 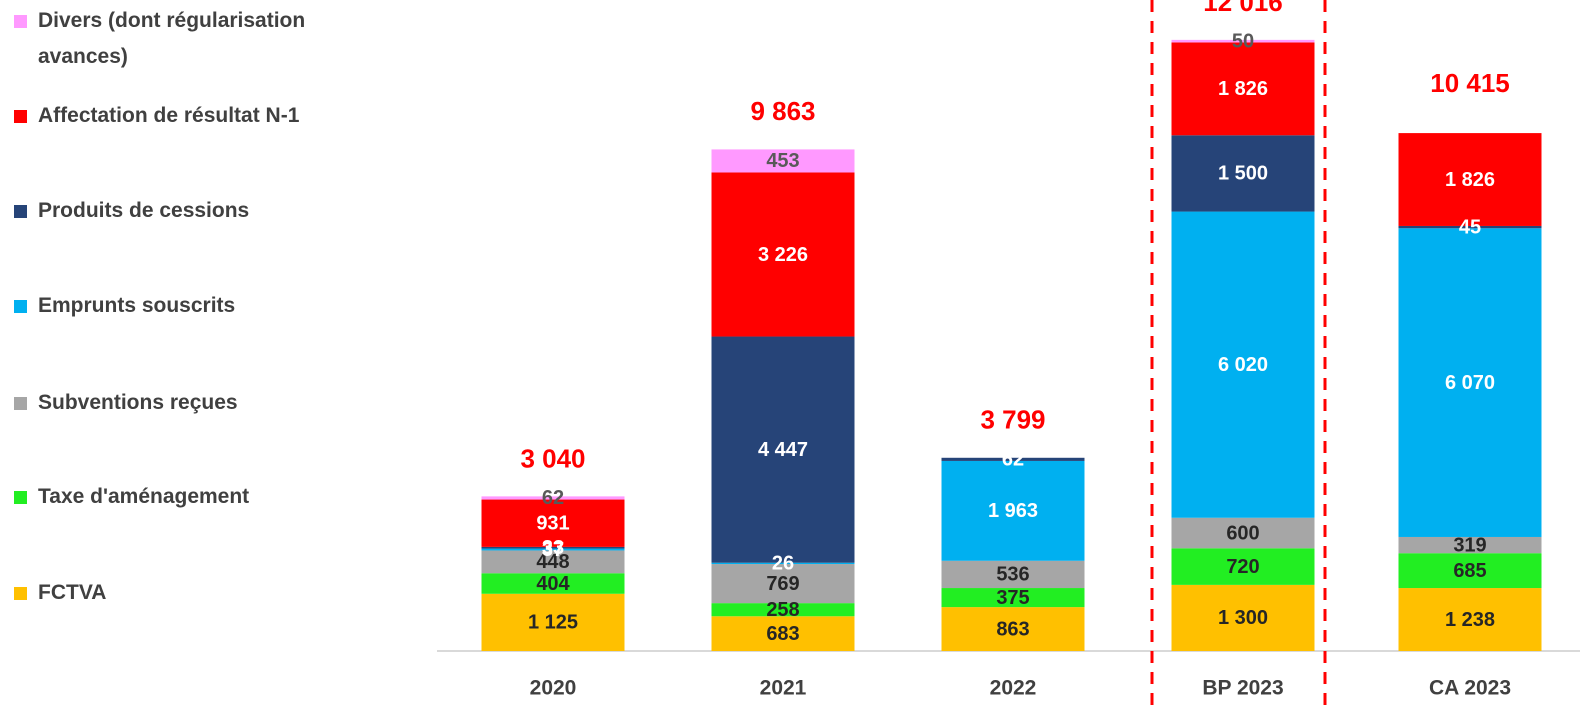 I want to click on legend-item: Emprunts souscrits, so click(x=194, y=306).